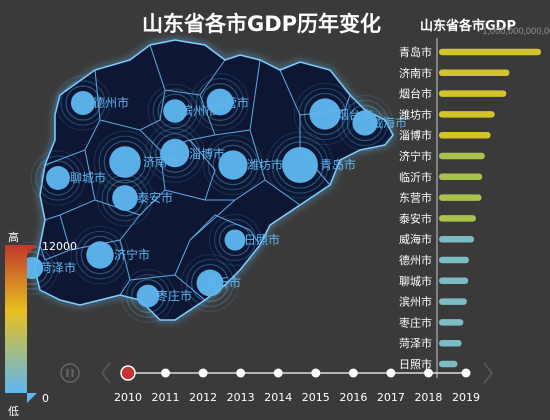 Image resolution: width=550 pixels, height=420 pixels. I want to click on bubble-青岛市, so click(300, 165).